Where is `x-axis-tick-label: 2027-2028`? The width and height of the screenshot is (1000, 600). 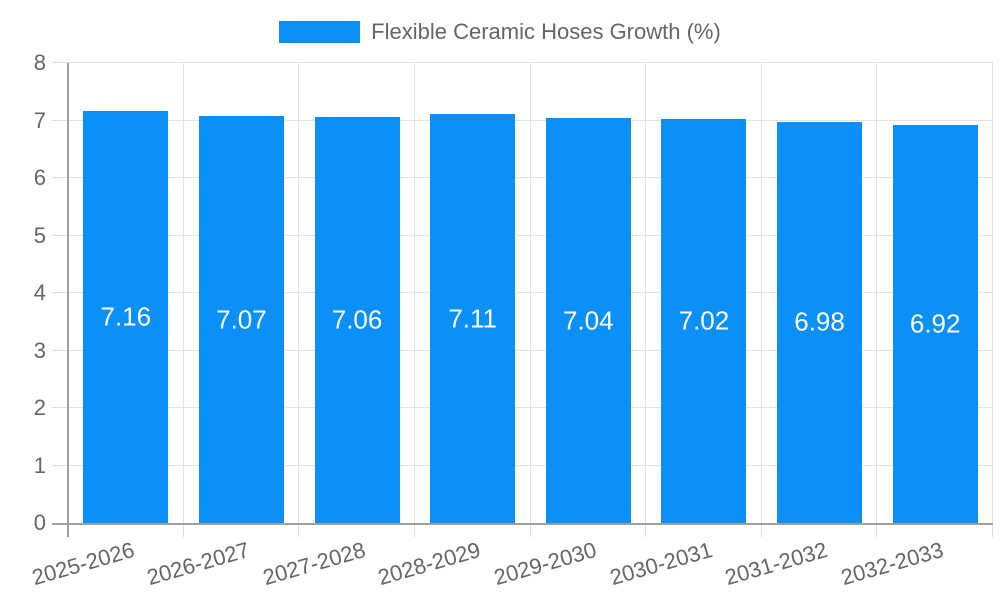 x-axis-tick-label: 2027-2028 is located at coordinates (313, 564).